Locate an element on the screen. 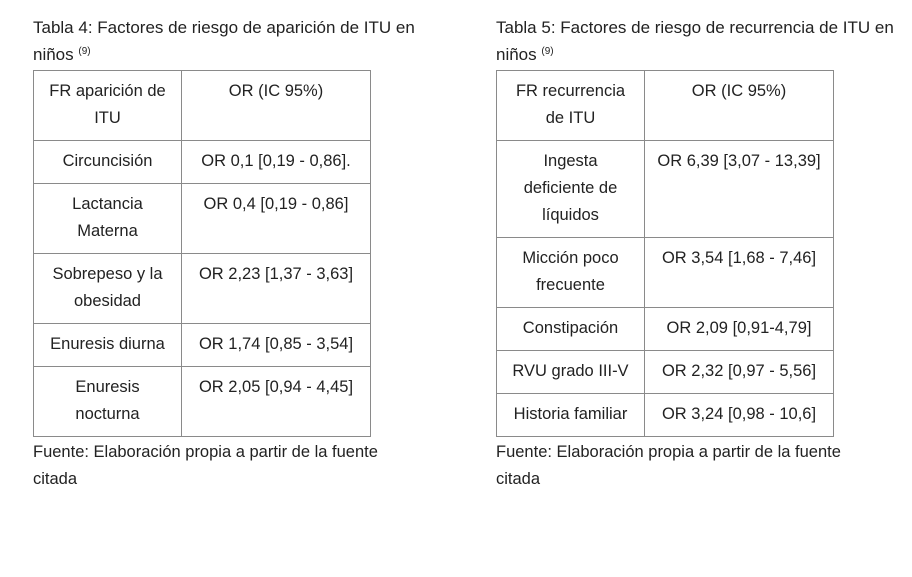 This screenshot has width=912, height=577. table-header-row: FR aparición de ITU OR (IC 95%) is located at coordinates (202, 105).